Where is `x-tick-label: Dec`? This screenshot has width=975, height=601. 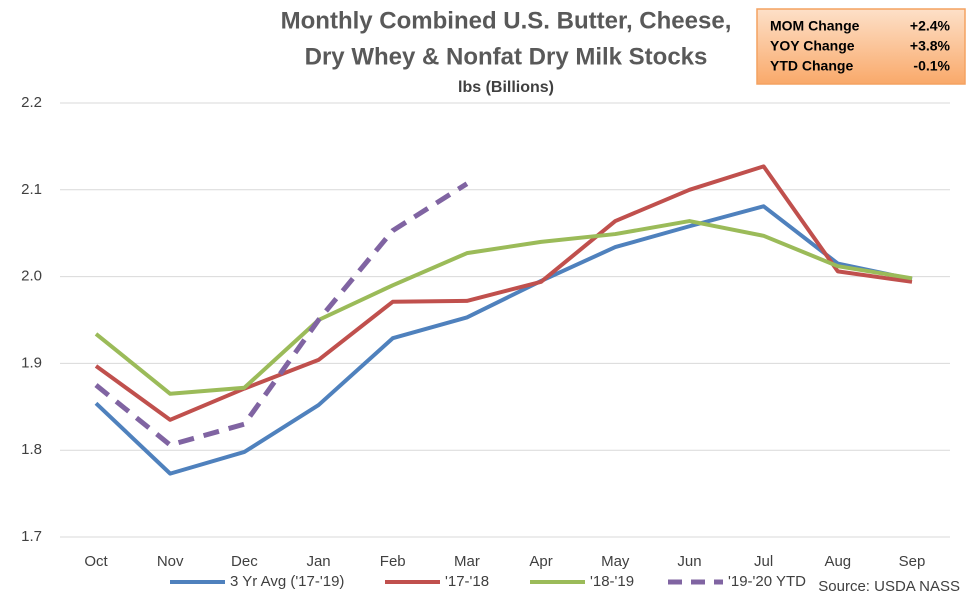
x-tick-label: Dec is located at coordinates (244, 561).